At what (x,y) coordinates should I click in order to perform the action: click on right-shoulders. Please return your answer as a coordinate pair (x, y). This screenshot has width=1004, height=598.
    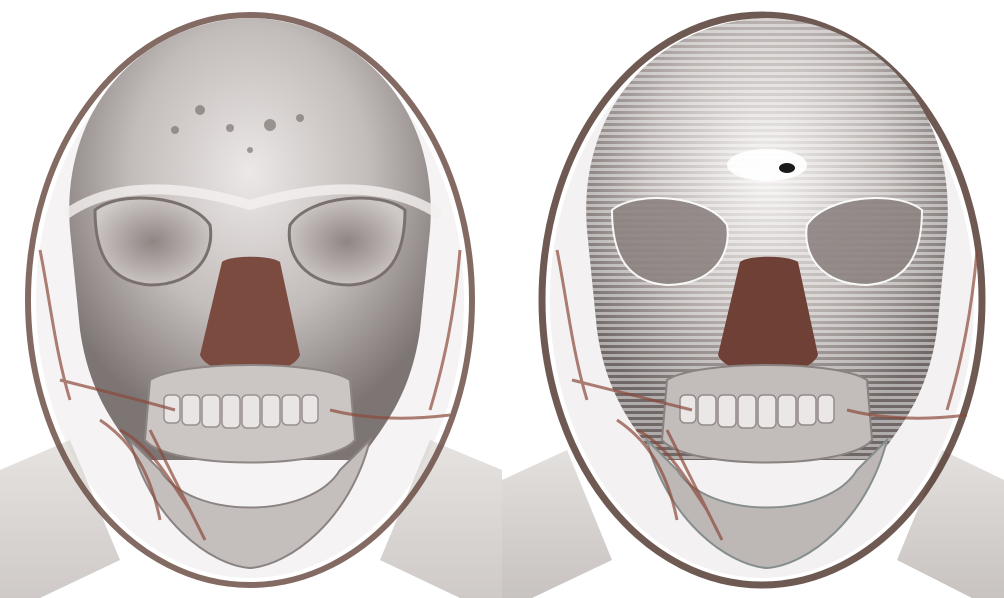
    Looking at the image, I should click on (557, 524).